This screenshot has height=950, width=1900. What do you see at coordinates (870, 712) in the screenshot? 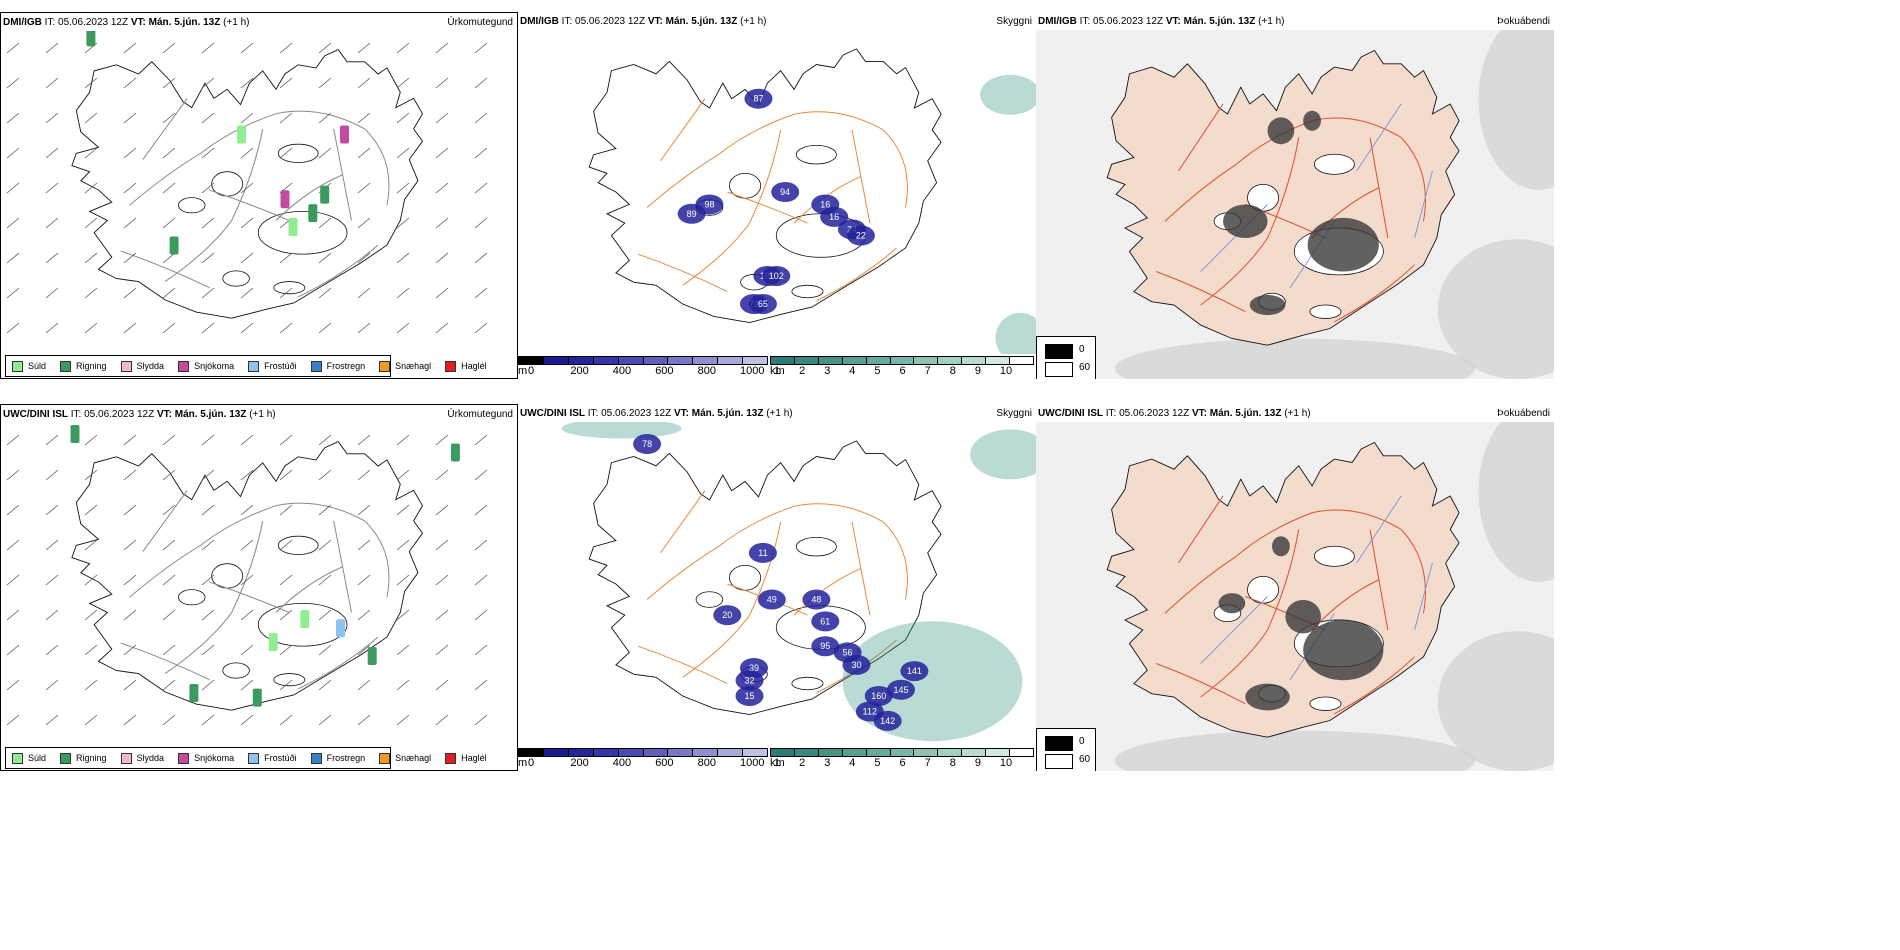
I see `visibility-value-label: 112` at bounding box center [870, 712].